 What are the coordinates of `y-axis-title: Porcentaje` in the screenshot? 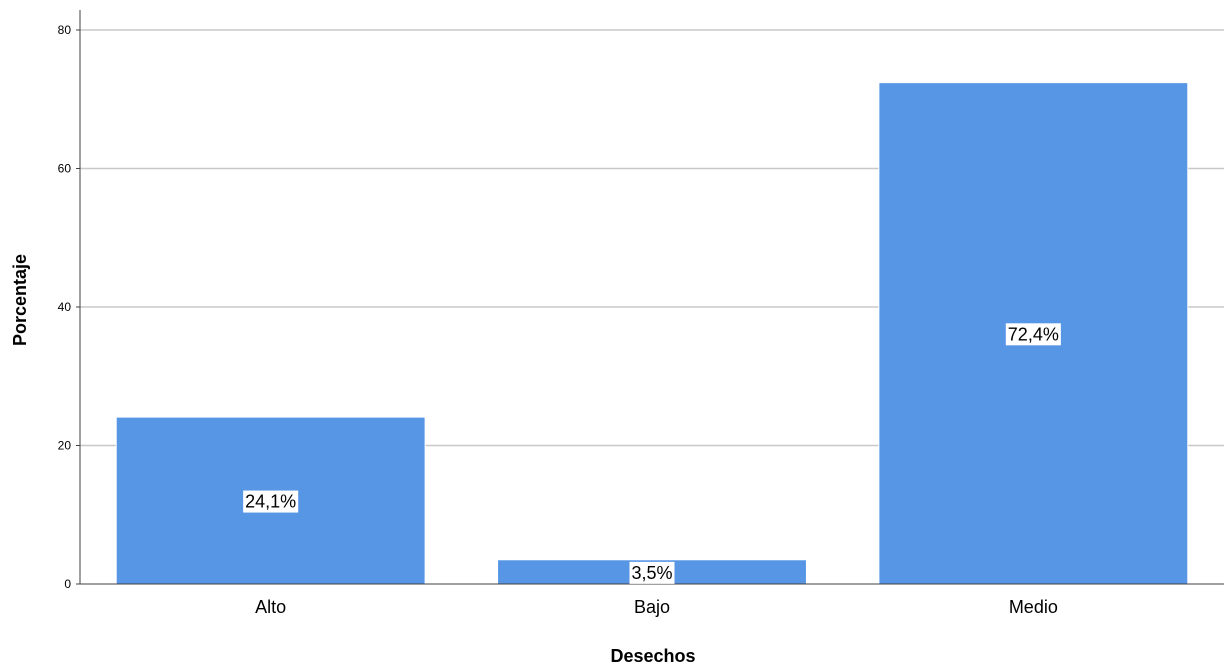 It's located at (20, 300).